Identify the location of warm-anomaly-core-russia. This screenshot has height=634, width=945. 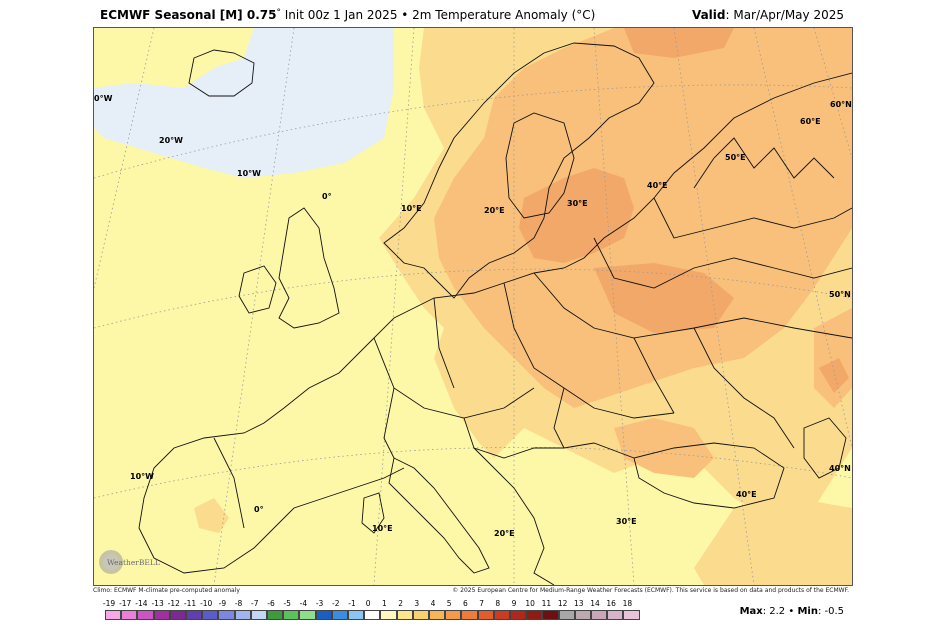
(664, 298).